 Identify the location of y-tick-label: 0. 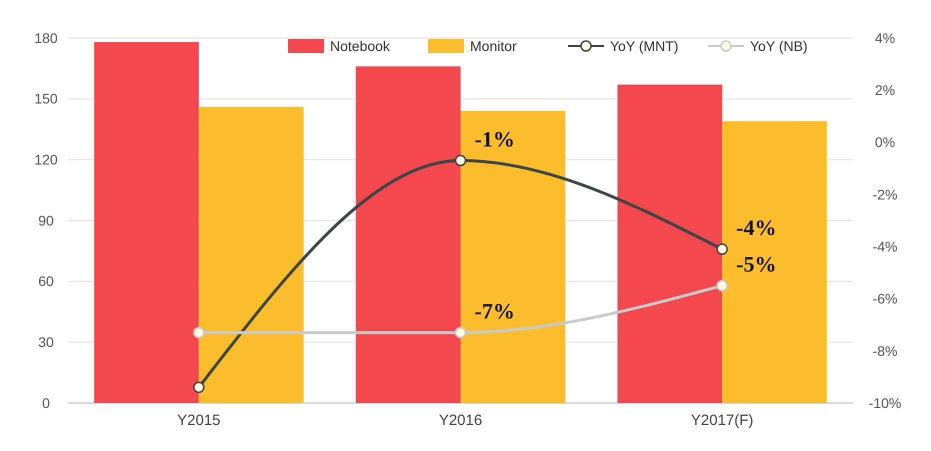
(46, 402).